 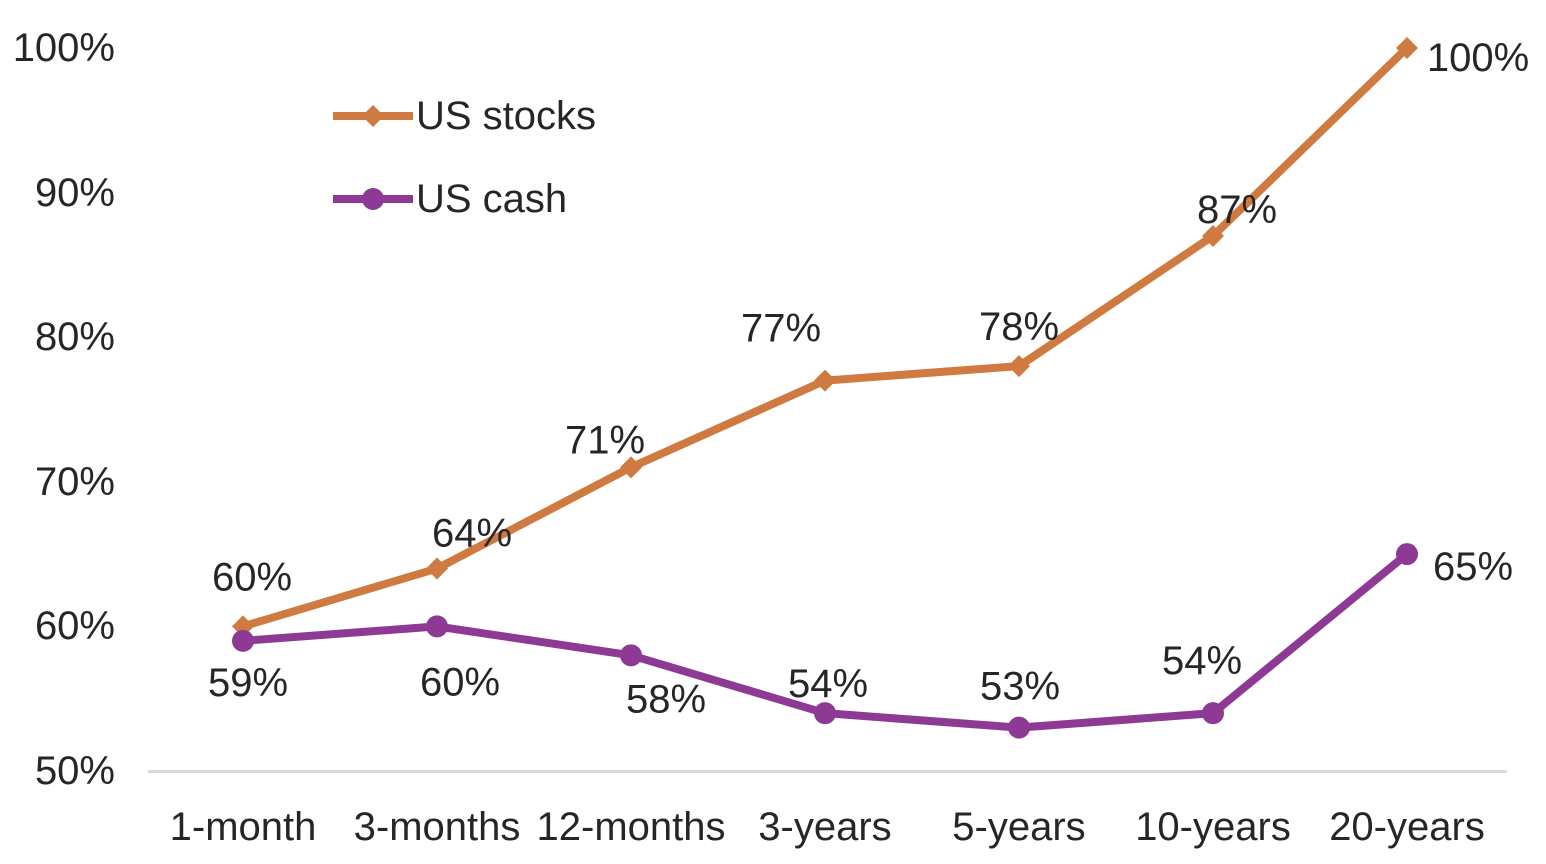 What do you see at coordinates (437, 626) in the screenshot?
I see `data-point-us-cash-3-months` at bounding box center [437, 626].